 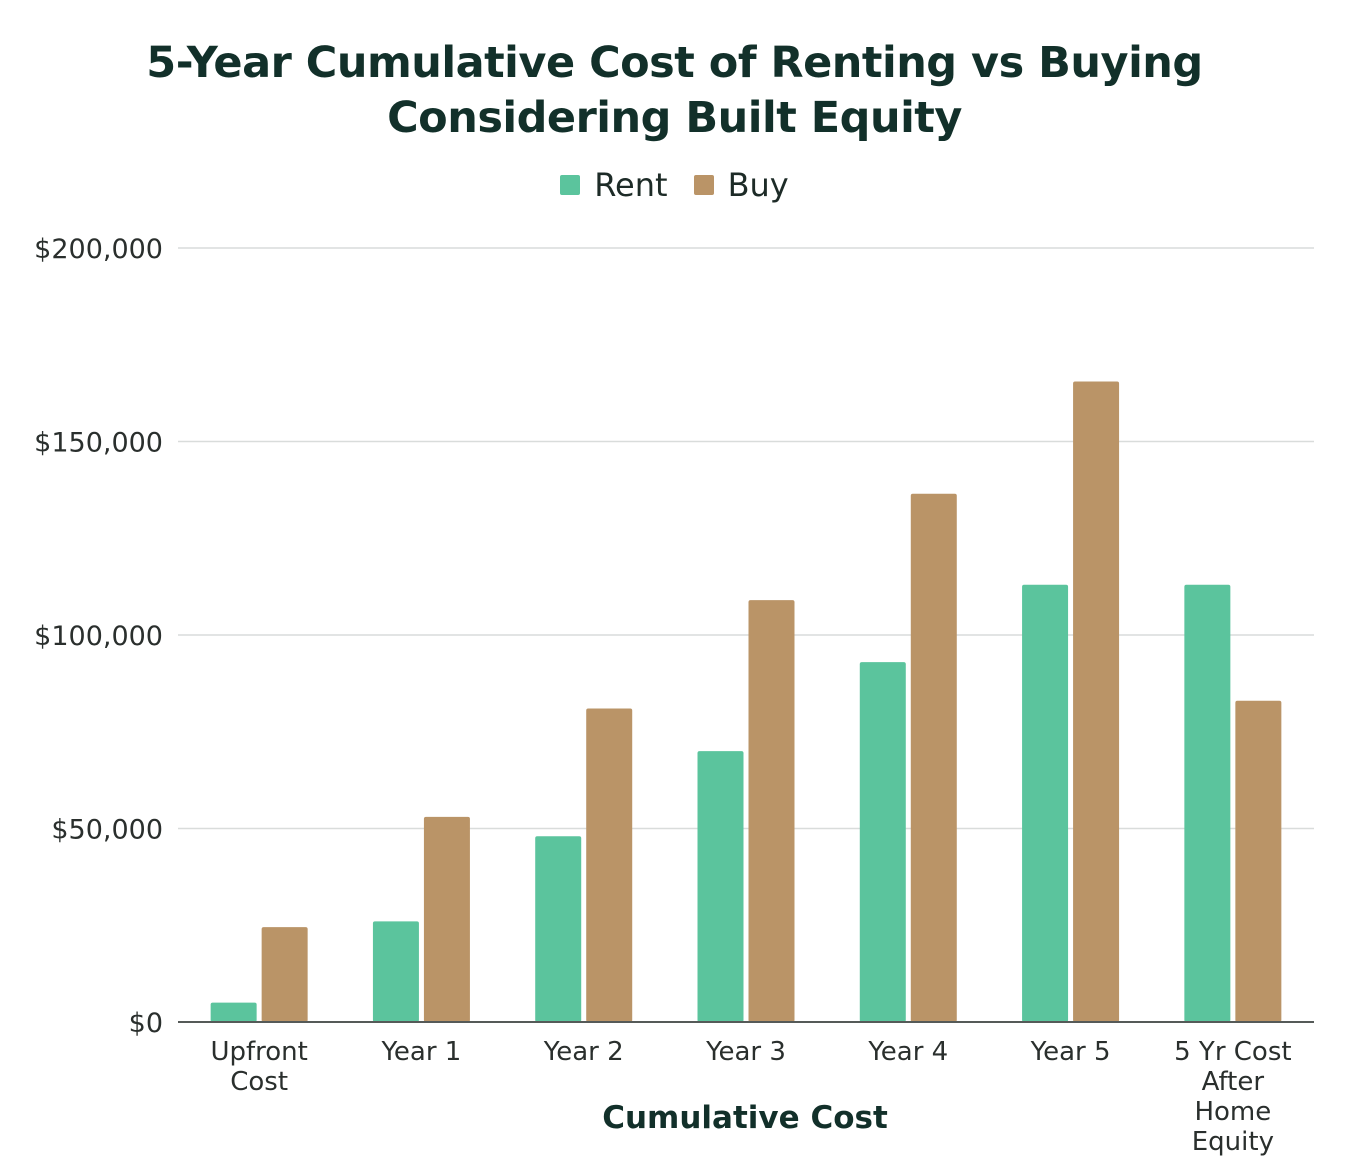 What do you see at coordinates (1233, 1142) in the screenshot?
I see `x-tick-label: Equity` at bounding box center [1233, 1142].